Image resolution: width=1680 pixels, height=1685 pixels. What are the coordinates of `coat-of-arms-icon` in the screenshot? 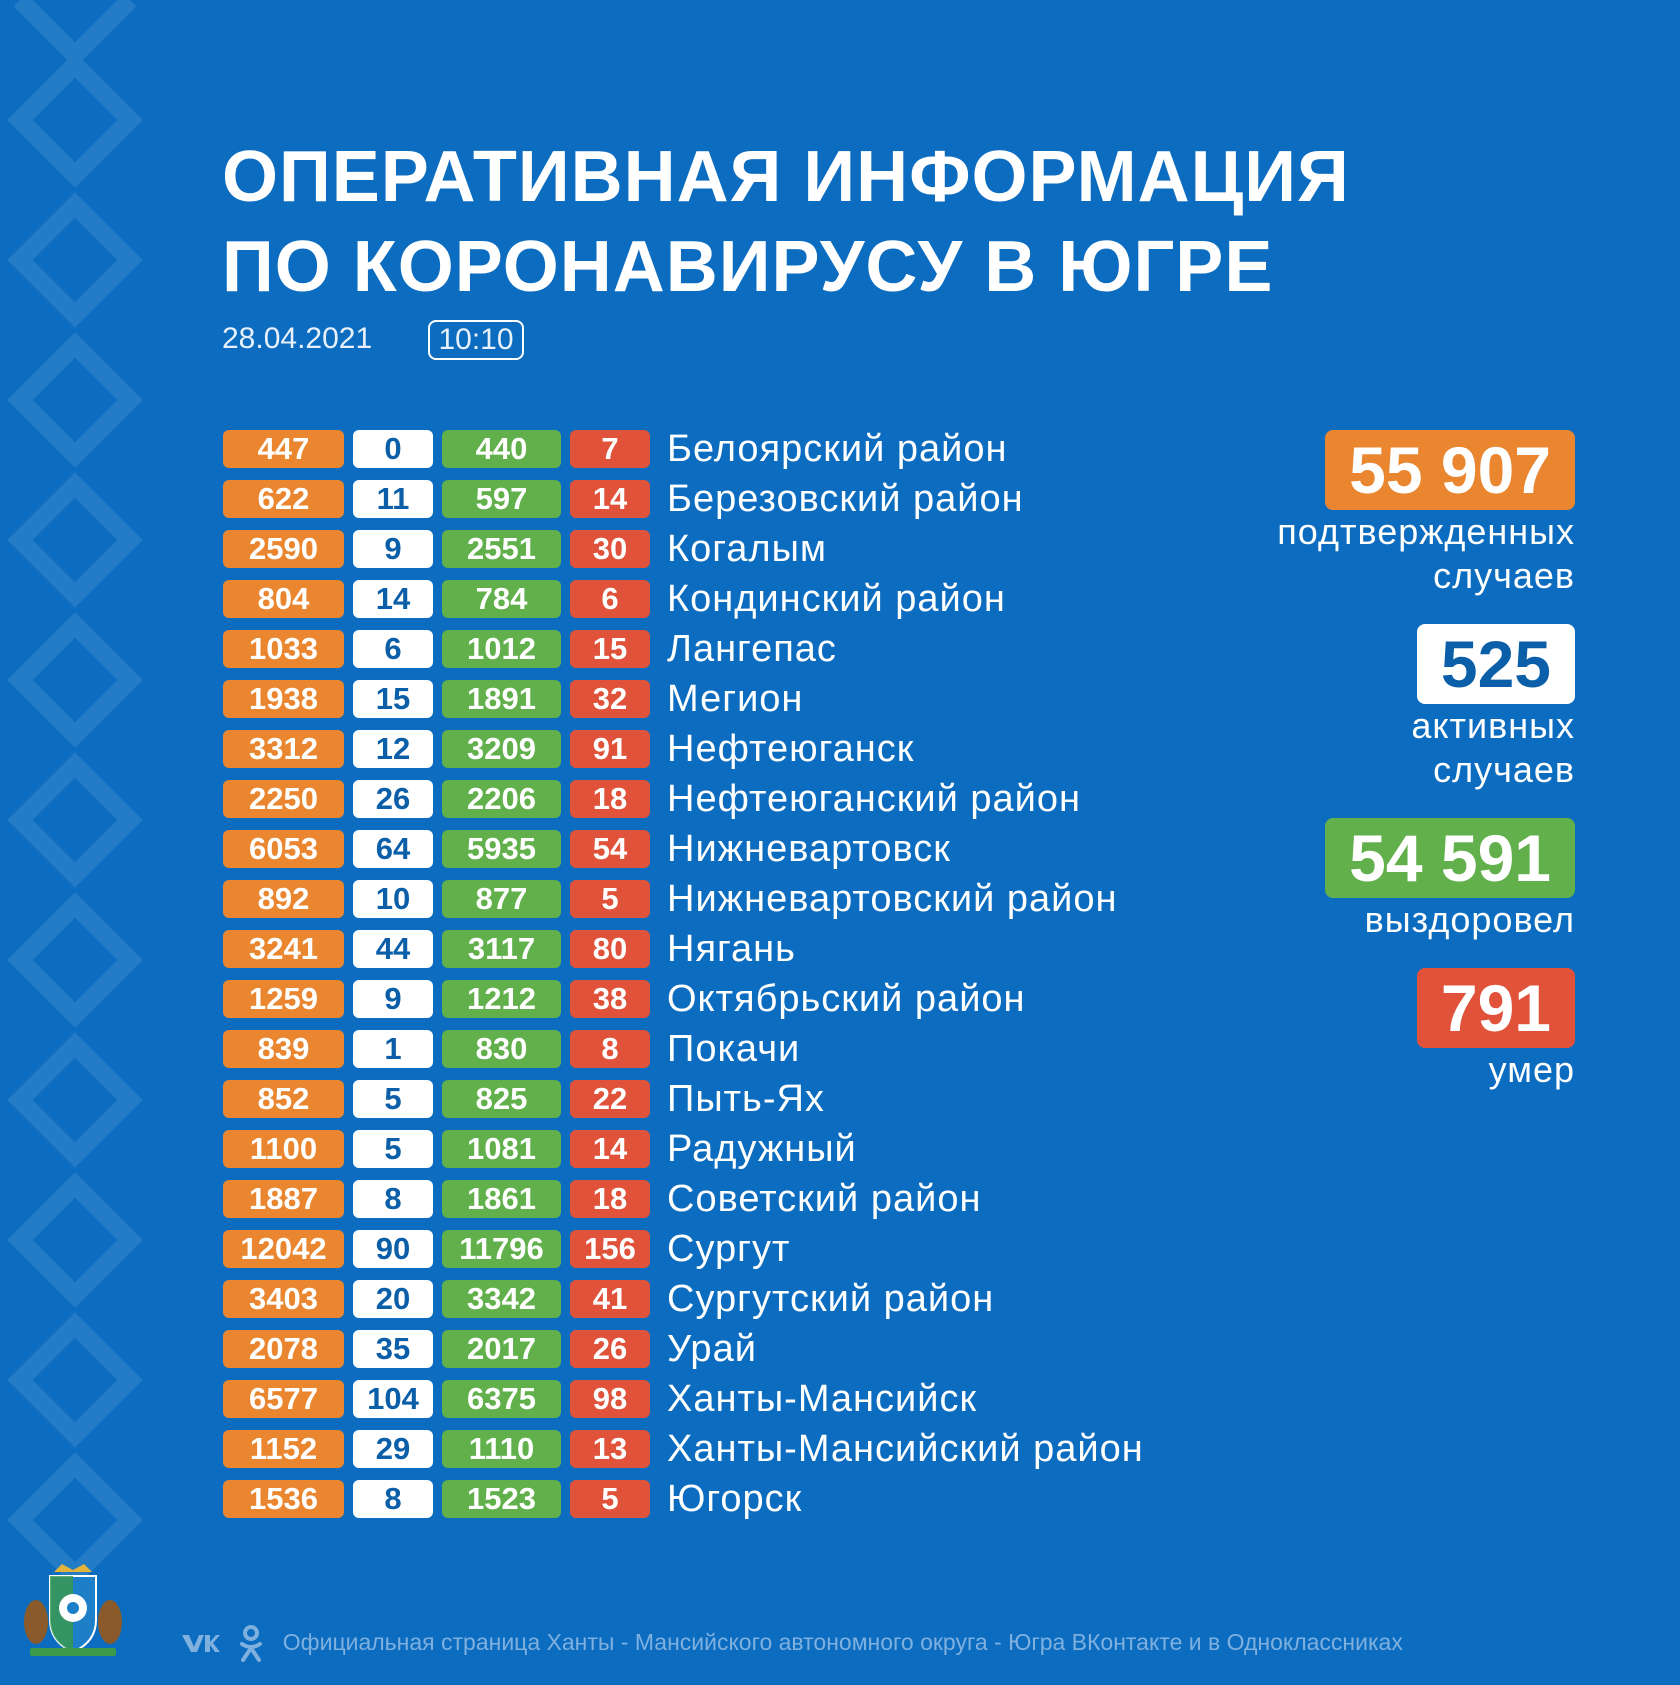 It's located at (73, 1610).